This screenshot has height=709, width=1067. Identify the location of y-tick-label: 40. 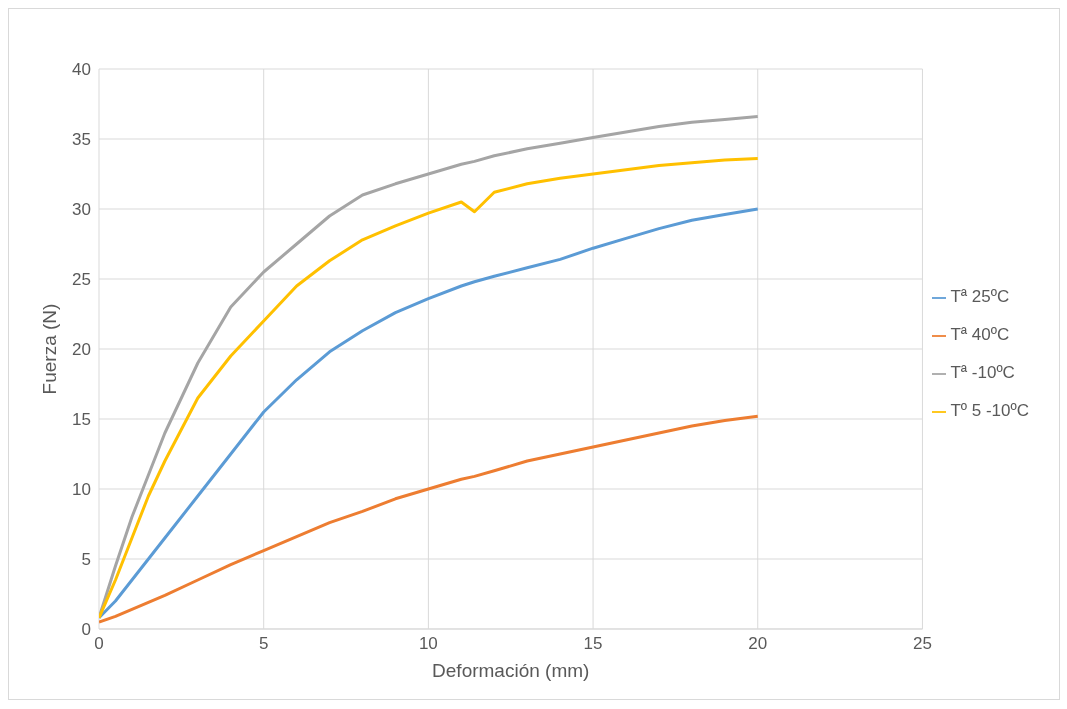
(81, 70).